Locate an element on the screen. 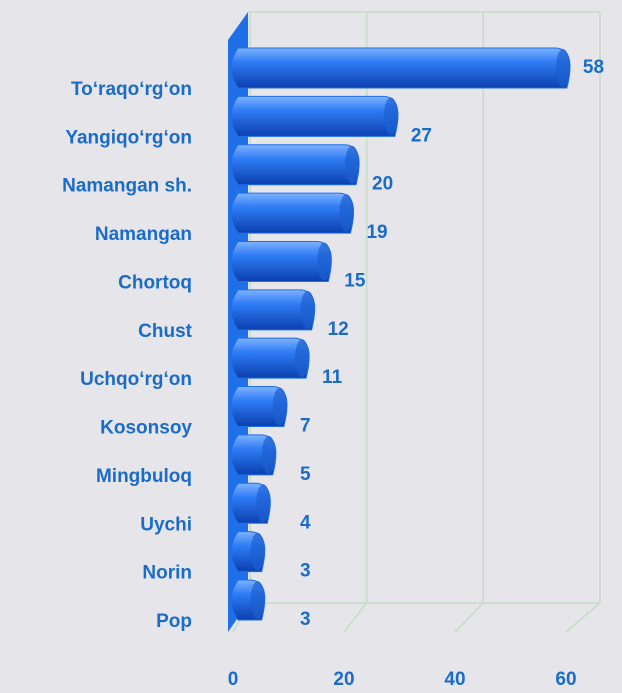 The image size is (622, 693). y-tick-label: Chortoq is located at coordinates (155, 282).